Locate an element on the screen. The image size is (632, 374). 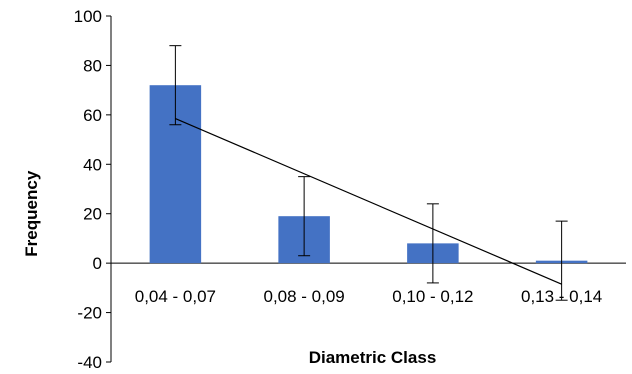
x-tick-label: 0,10 - 0,12 is located at coordinates (432, 296).